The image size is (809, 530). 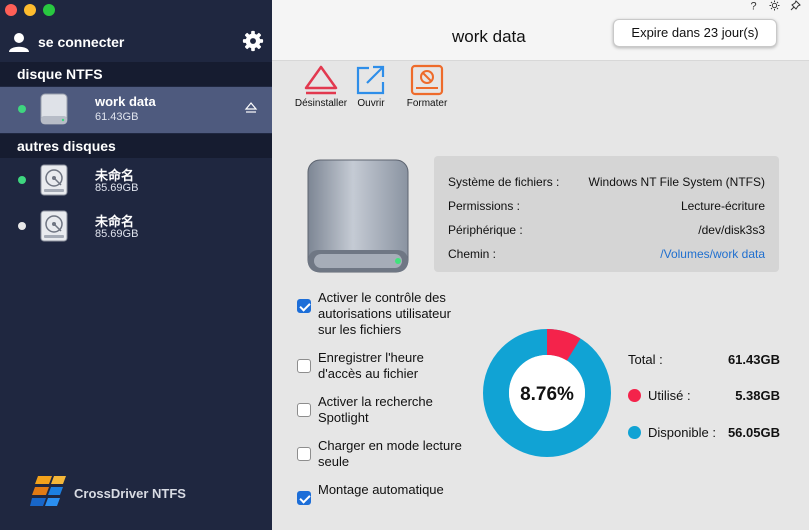 What do you see at coordinates (484, 206) in the screenshot?
I see `permissions-label: Permissions :` at bounding box center [484, 206].